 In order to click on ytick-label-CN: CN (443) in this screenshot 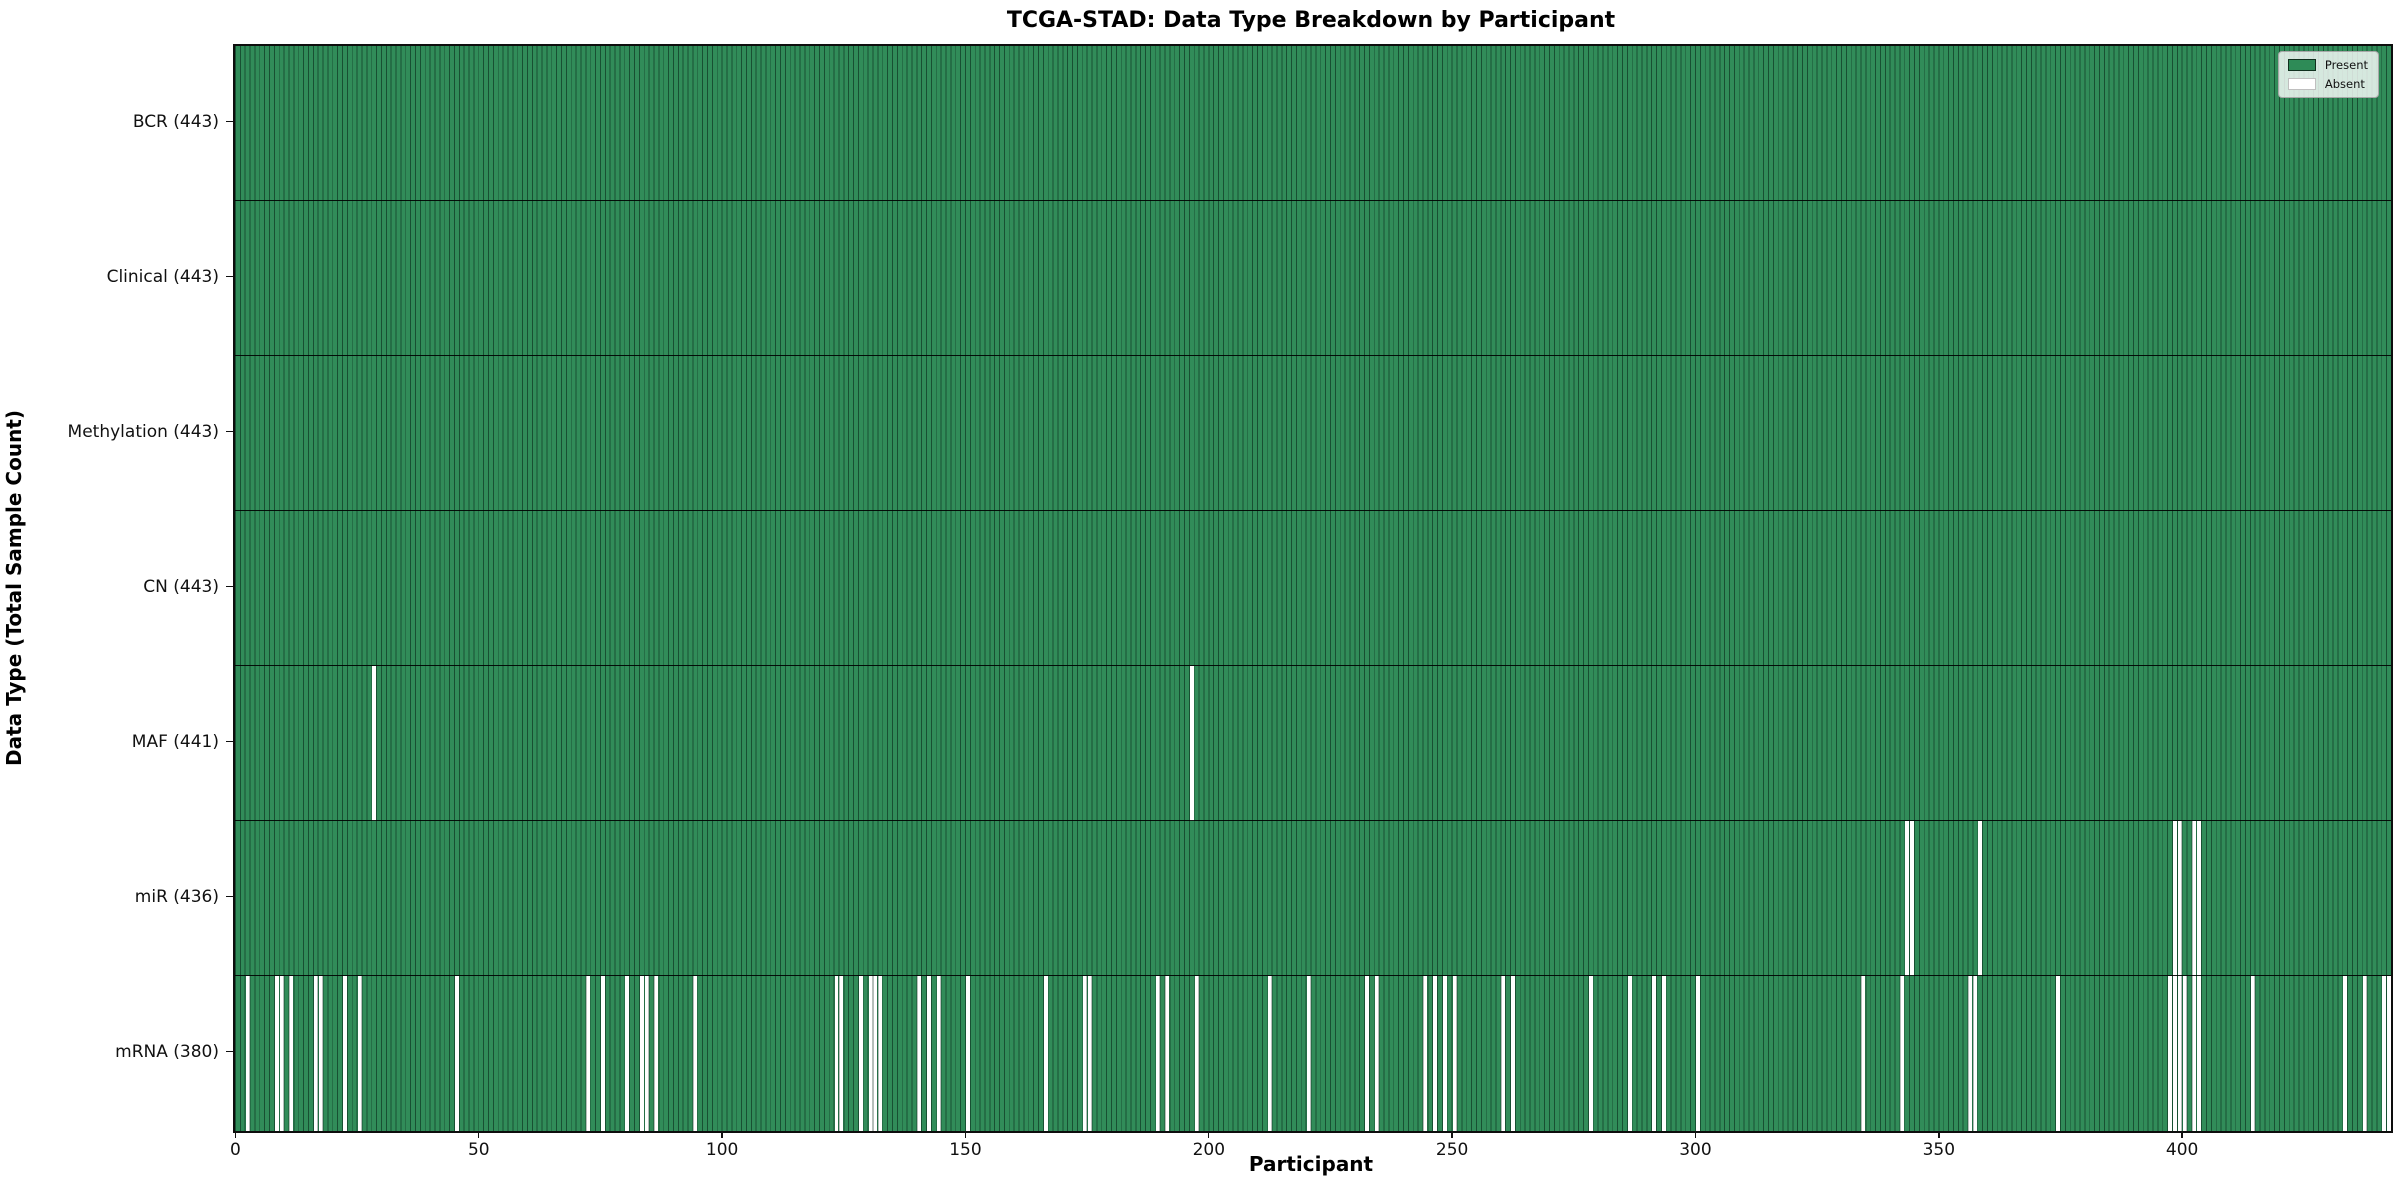, I will do `click(181, 586)`.